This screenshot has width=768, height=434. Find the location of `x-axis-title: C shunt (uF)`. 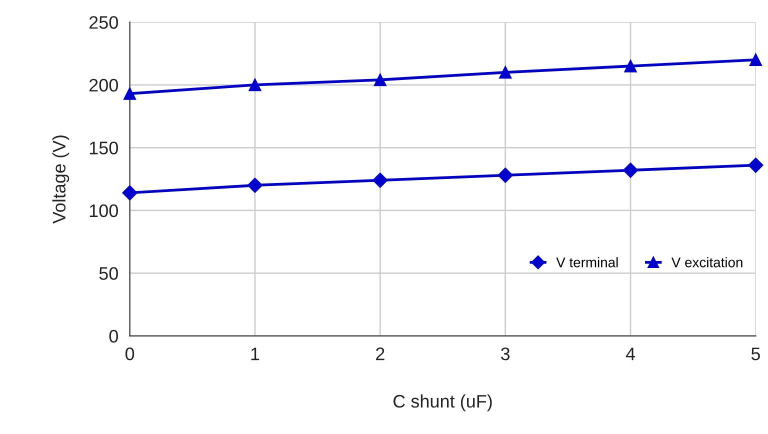

x-axis-title: C shunt (uF) is located at coordinates (443, 403).